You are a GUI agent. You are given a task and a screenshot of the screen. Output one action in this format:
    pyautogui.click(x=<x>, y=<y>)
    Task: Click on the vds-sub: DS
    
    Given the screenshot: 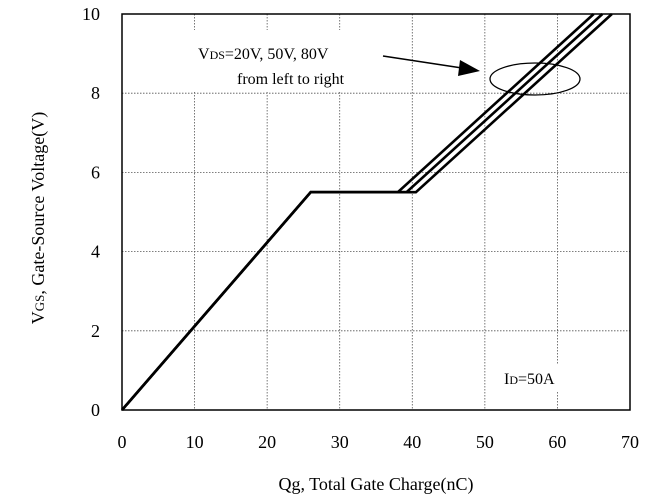 What is the action you would take?
    pyautogui.click(x=217, y=55)
    